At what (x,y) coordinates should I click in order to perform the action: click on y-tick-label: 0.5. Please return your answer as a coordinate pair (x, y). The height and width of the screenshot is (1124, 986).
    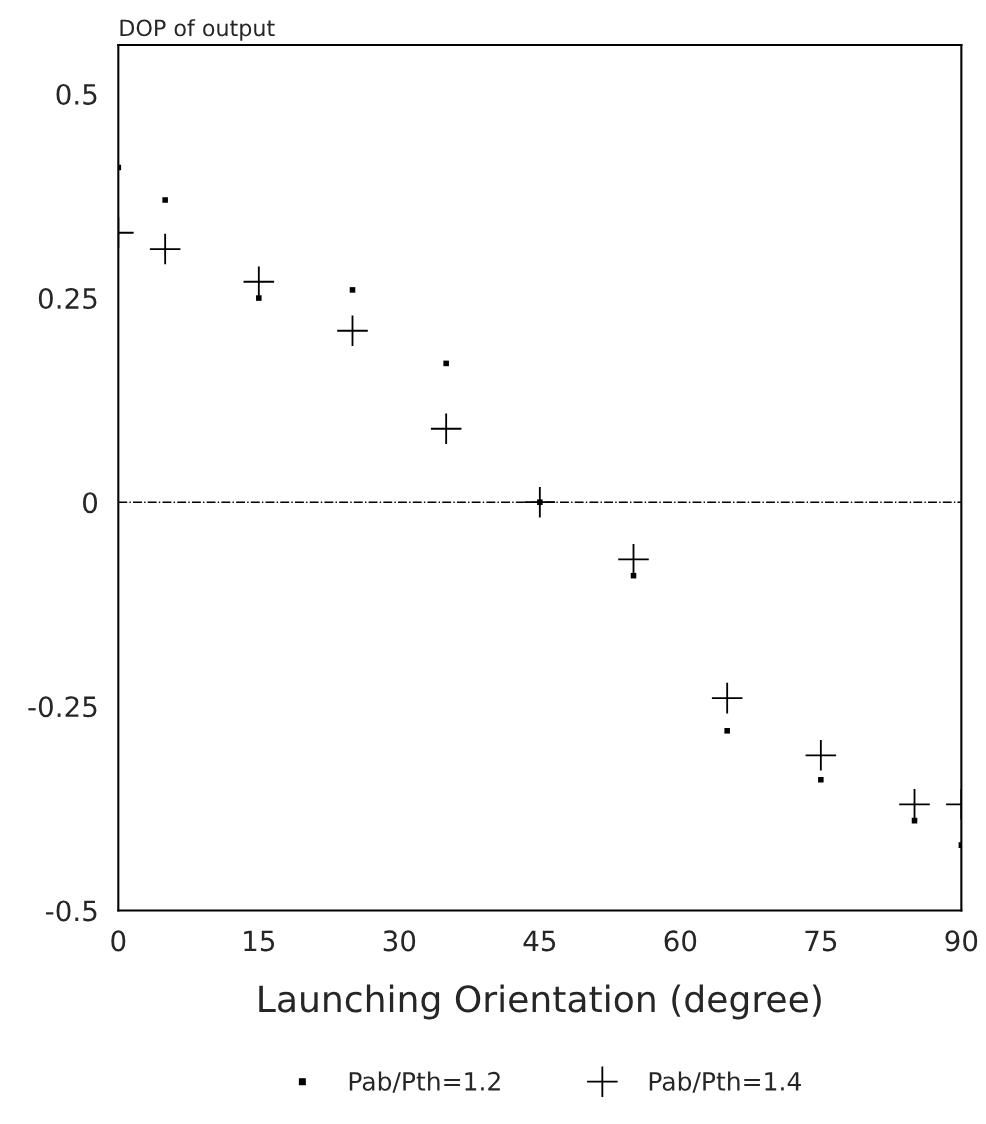
    Looking at the image, I should click on (76, 94).